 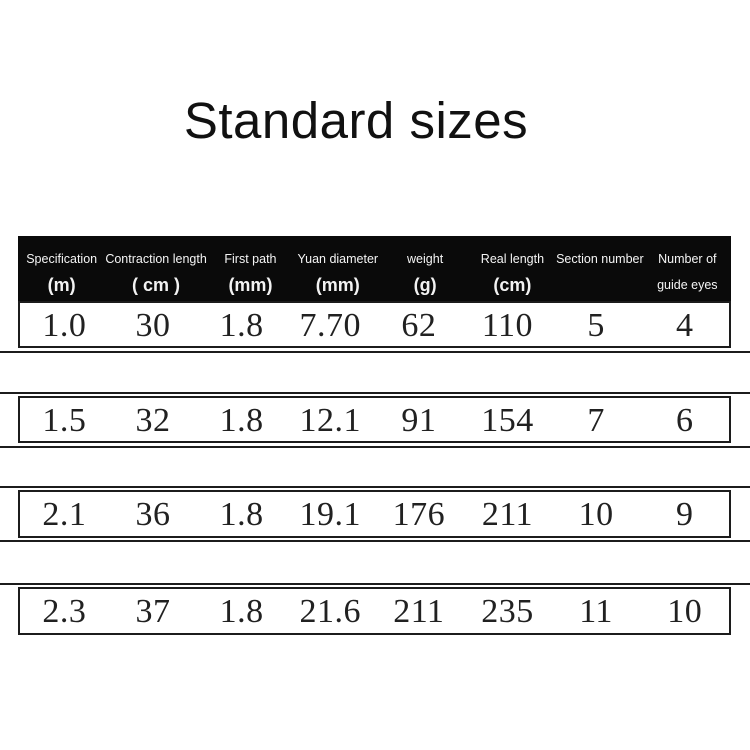 I want to click on table-cell: 11, so click(x=596, y=611).